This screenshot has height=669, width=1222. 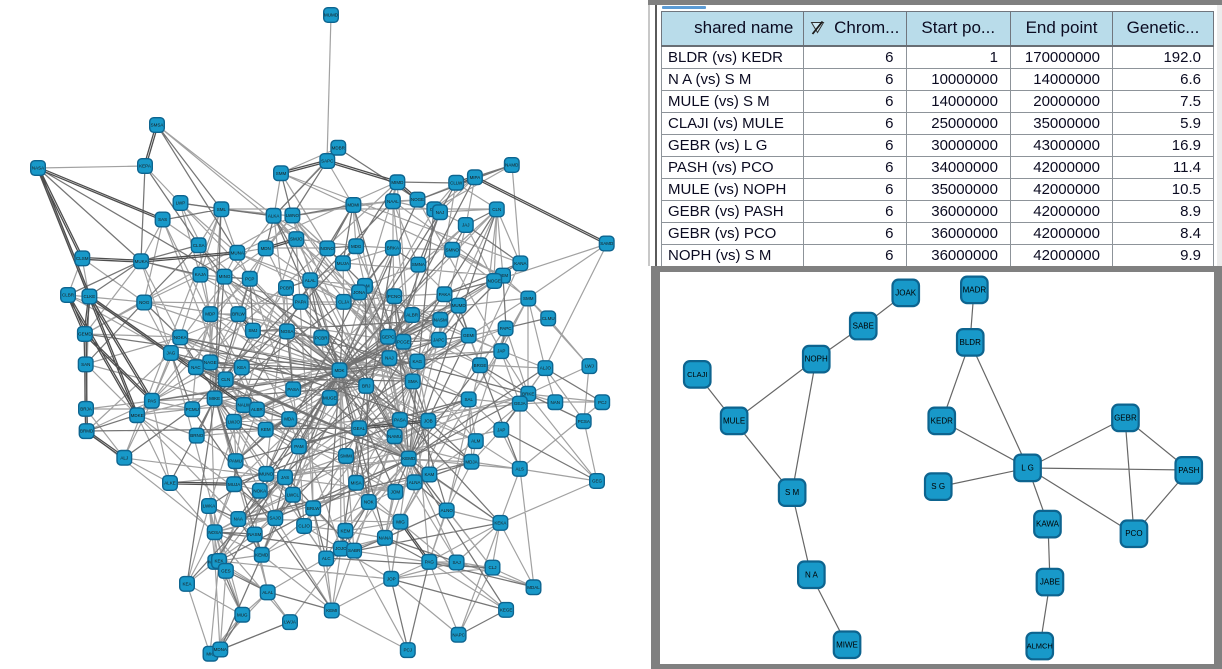 What do you see at coordinates (393, 248) in the screenshot?
I see `svg-text: BRKA` at bounding box center [393, 248].